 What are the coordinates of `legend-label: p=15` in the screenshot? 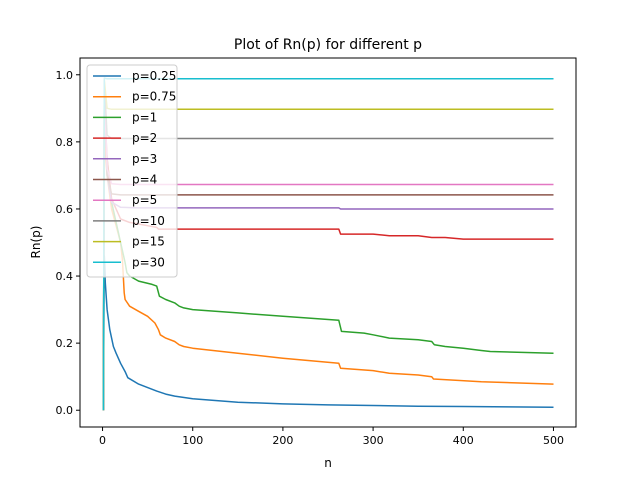 It's located at (148, 242).